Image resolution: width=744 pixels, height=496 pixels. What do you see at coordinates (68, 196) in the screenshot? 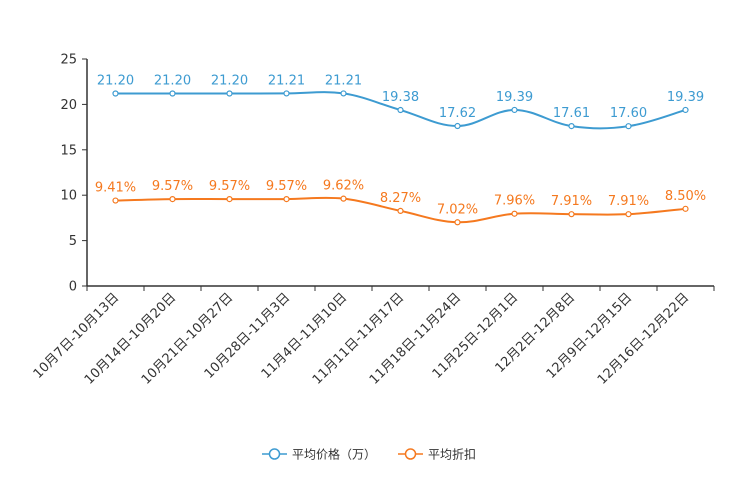
I see `y-tick-label: 10` at bounding box center [68, 196].